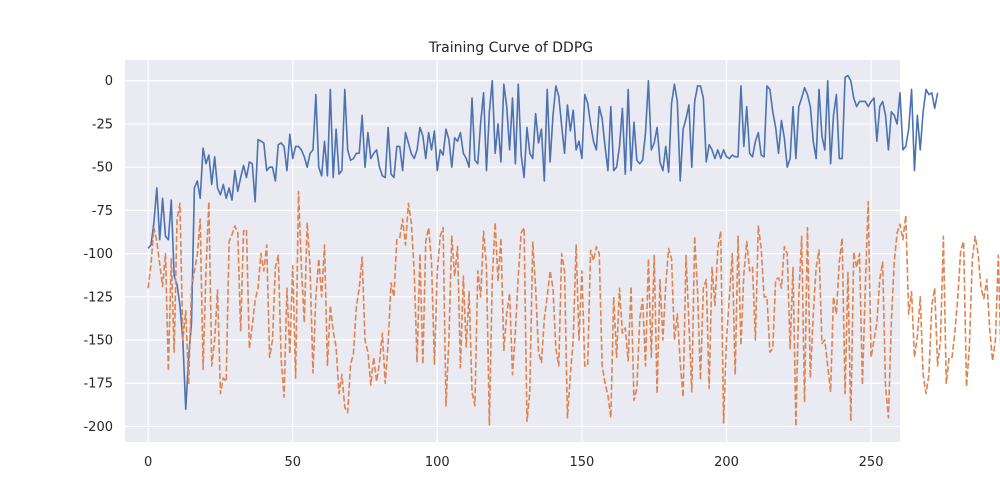 This screenshot has height=504, width=1000. I want to click on y-tick-label: -125, so click(98, 297).